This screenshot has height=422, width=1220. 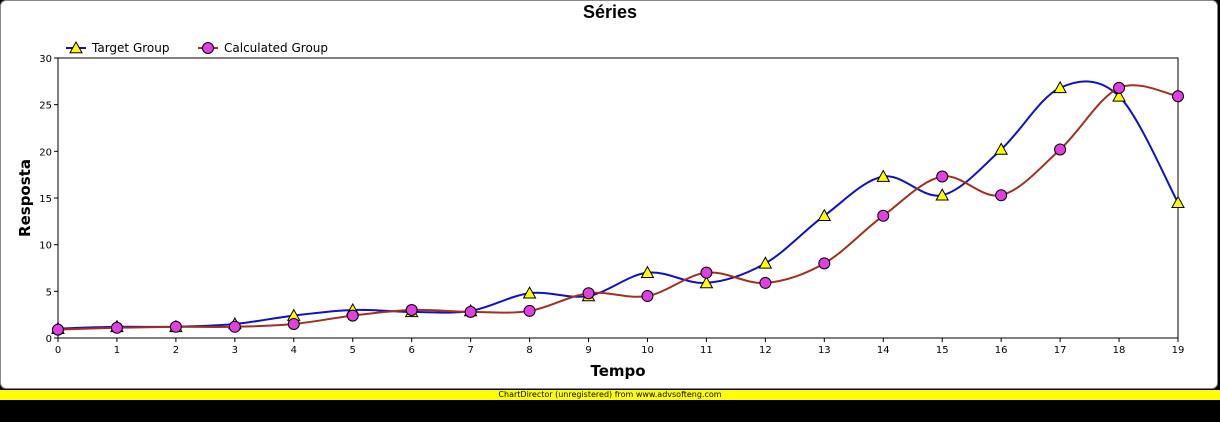 What do you see at coordinates (294, 350) in the screenshot?
I see `x-tick-label: 4` at bounding box center [294, 350].